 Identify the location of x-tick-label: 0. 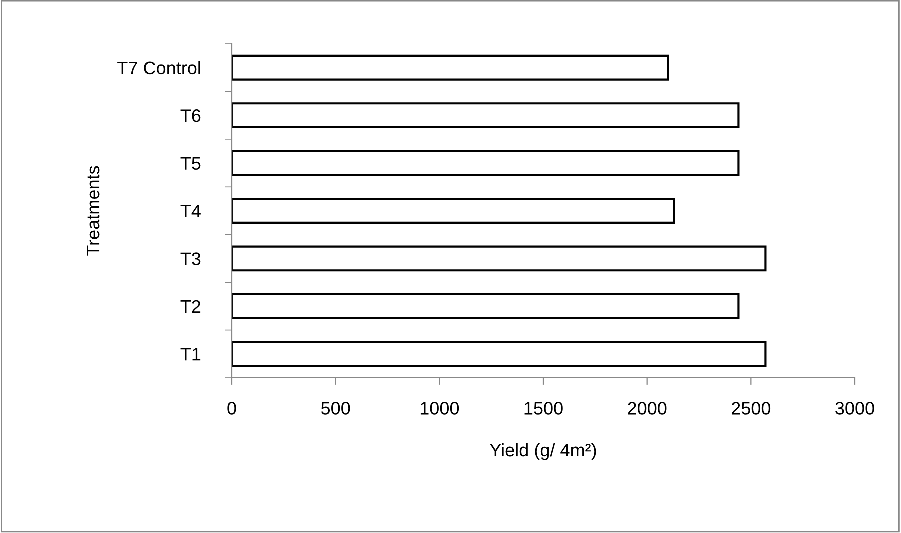
(232, 408).